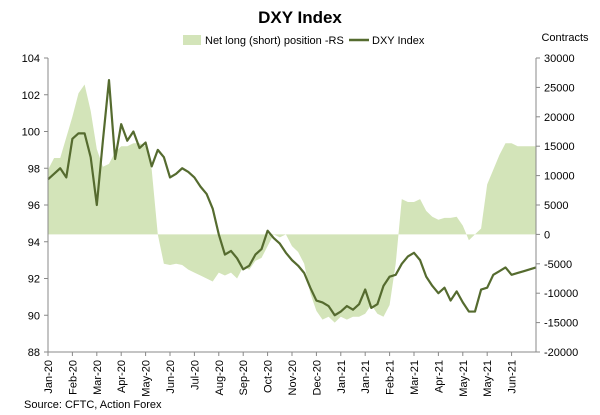 This screenshot has width=600, height=415. I want to click on legend: Net long (short) position -RS DXY Index, so click(304, 41).